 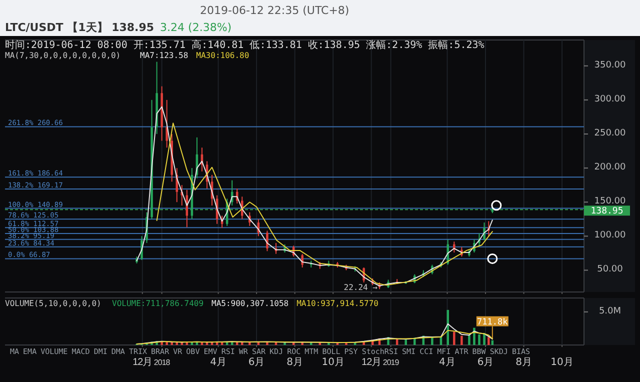 What do you see at coordinates (610, 269) in the screenshot?
I see `y-tick-label: 50.00` at bounding box center [610, 269].